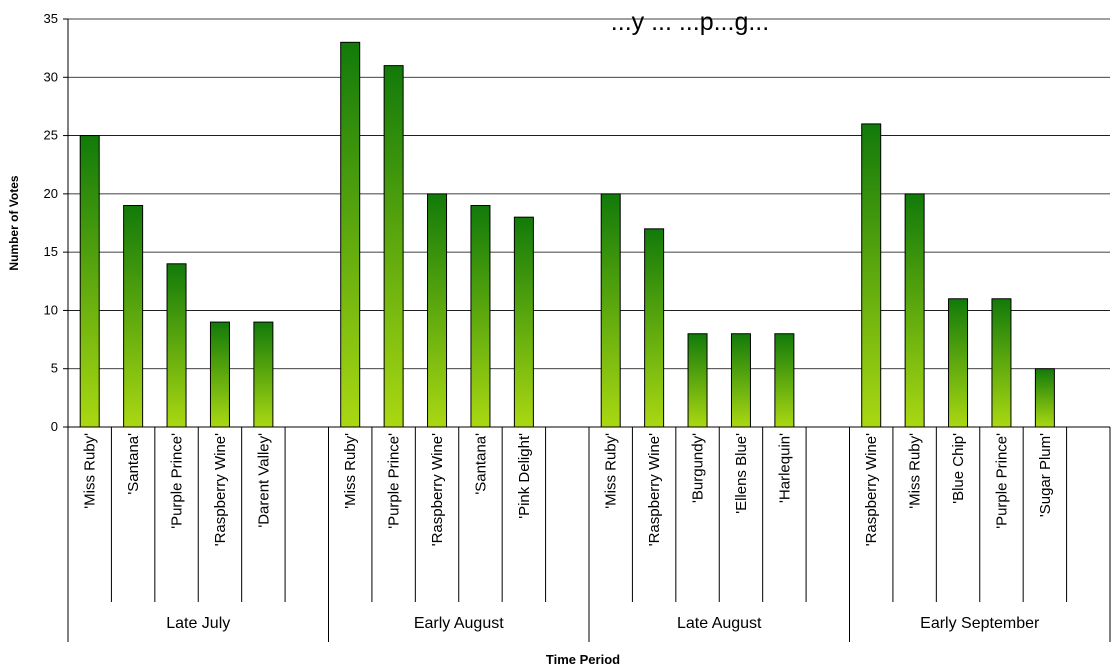 Image resolution: width=1114 pixels, height=668 pixels. What do you see at coordinates (198, 623) in the screenshot?
I see `group-label: Late July` at bounding box center [198, 623].